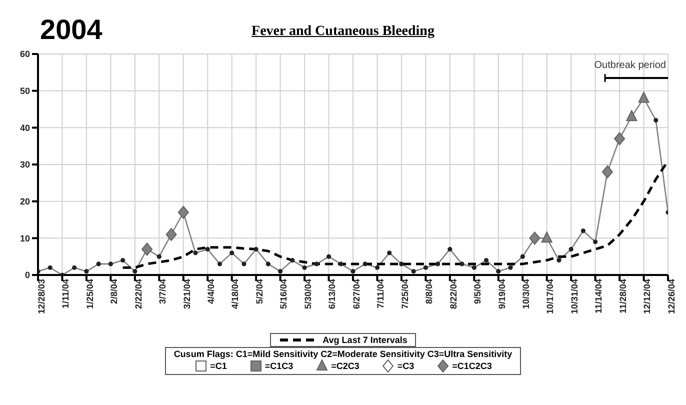 The height and width of the screenshot is (405, 686). Describe the element at coordinates (429, 291) in the screenshot. I see `x-tick-label: 8/8/04` at that location.